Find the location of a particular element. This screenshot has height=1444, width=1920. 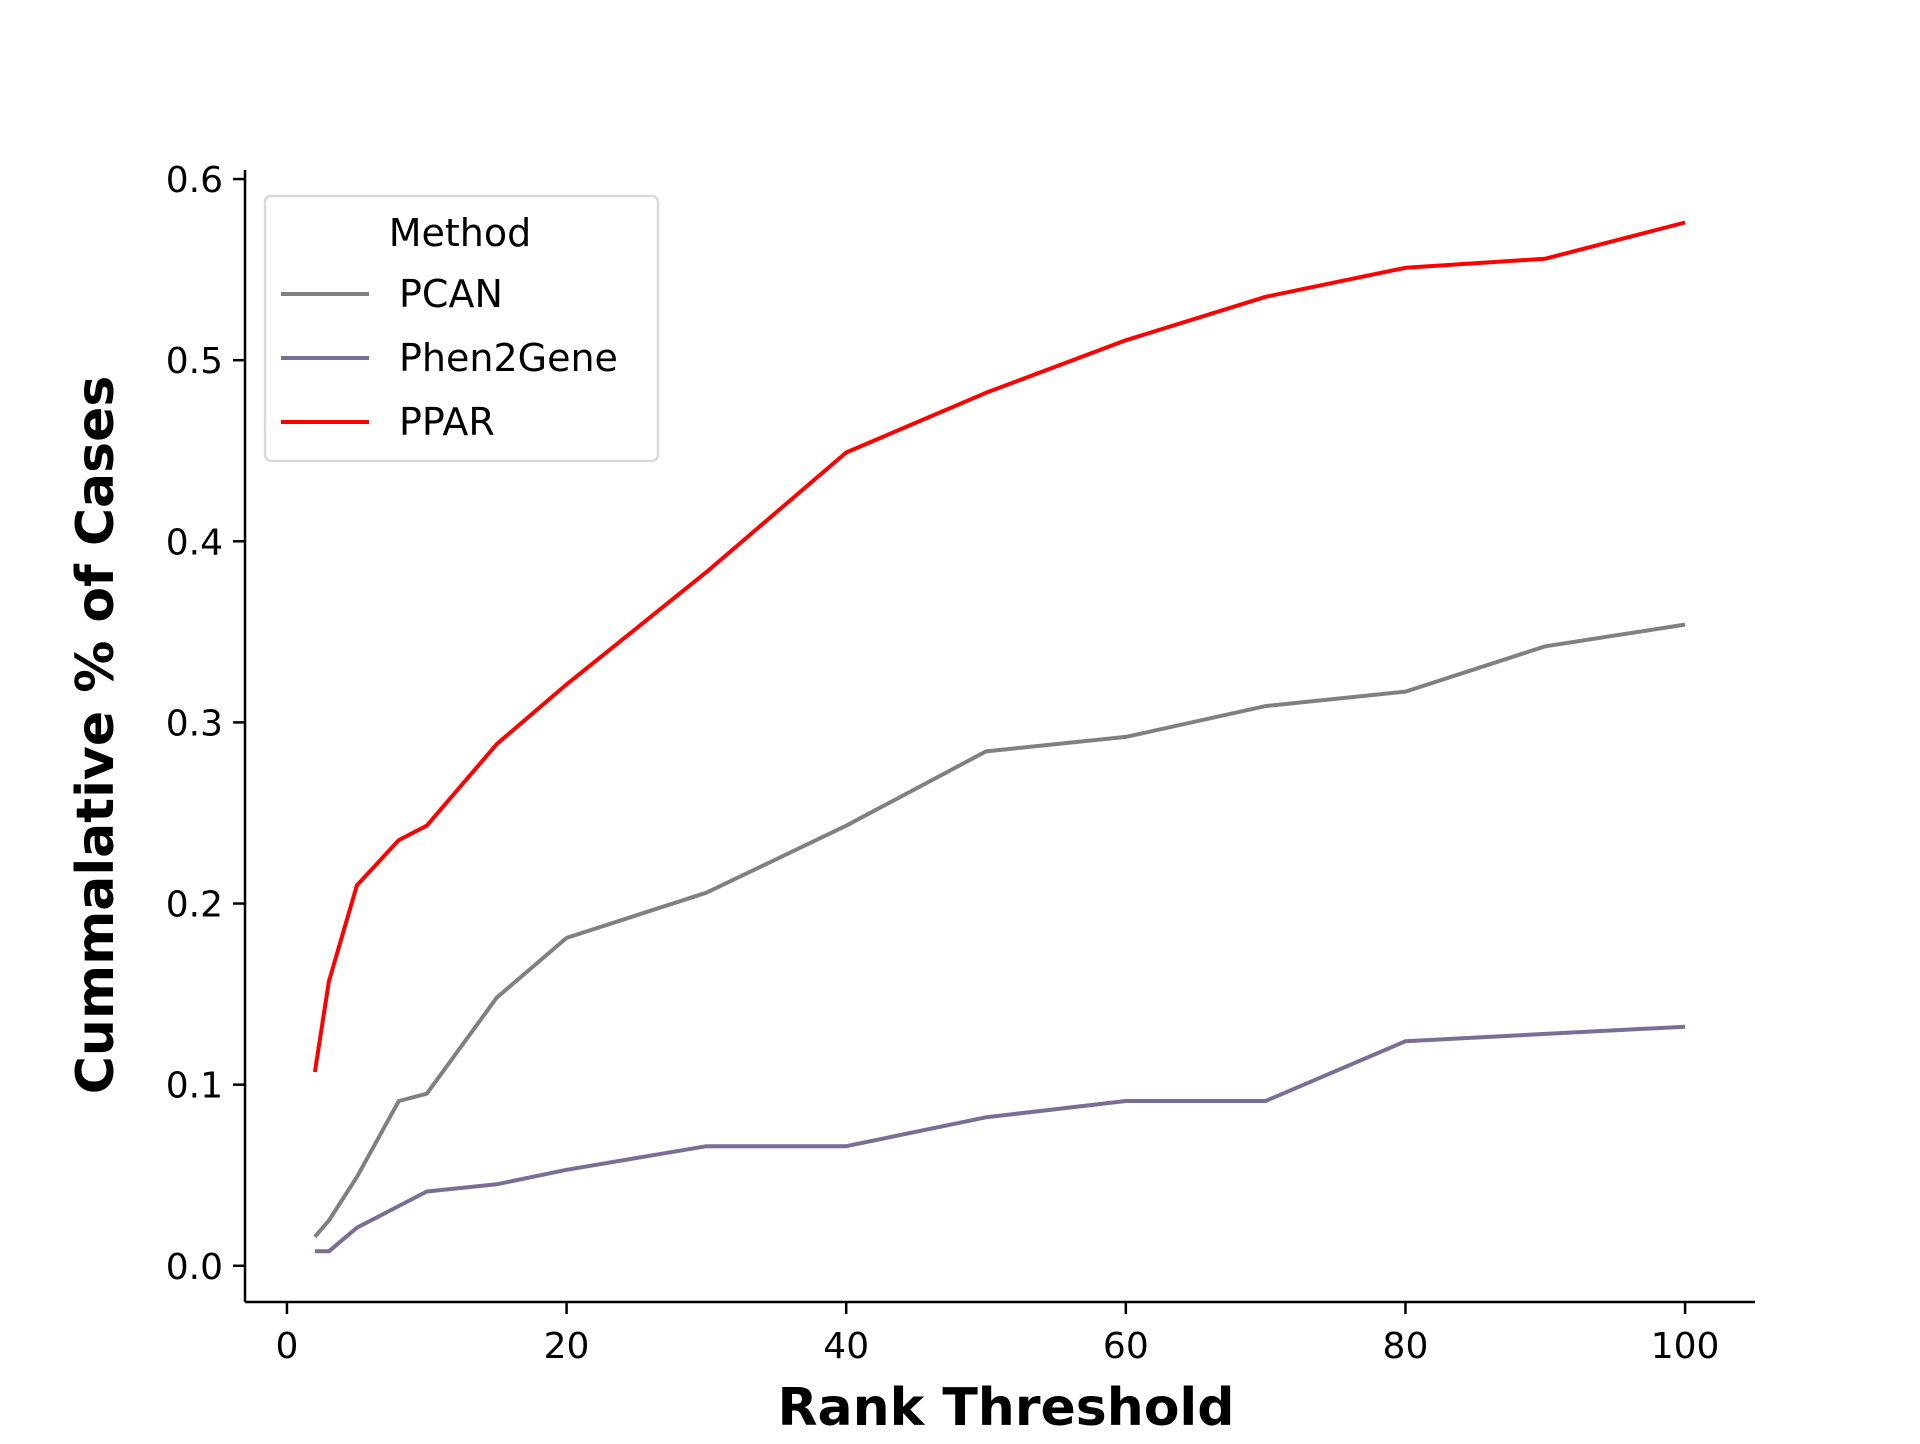

legend-title: Method is located at coordinates (460, 233).